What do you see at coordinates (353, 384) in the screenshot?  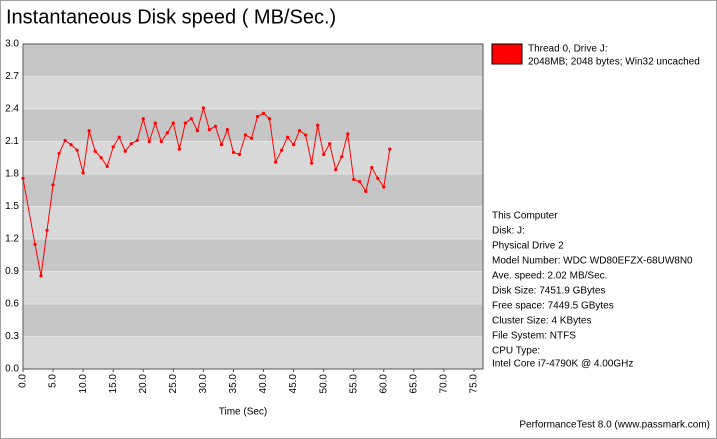 I see `x-tick-label: 55.0` at bounding box center [353, 384].